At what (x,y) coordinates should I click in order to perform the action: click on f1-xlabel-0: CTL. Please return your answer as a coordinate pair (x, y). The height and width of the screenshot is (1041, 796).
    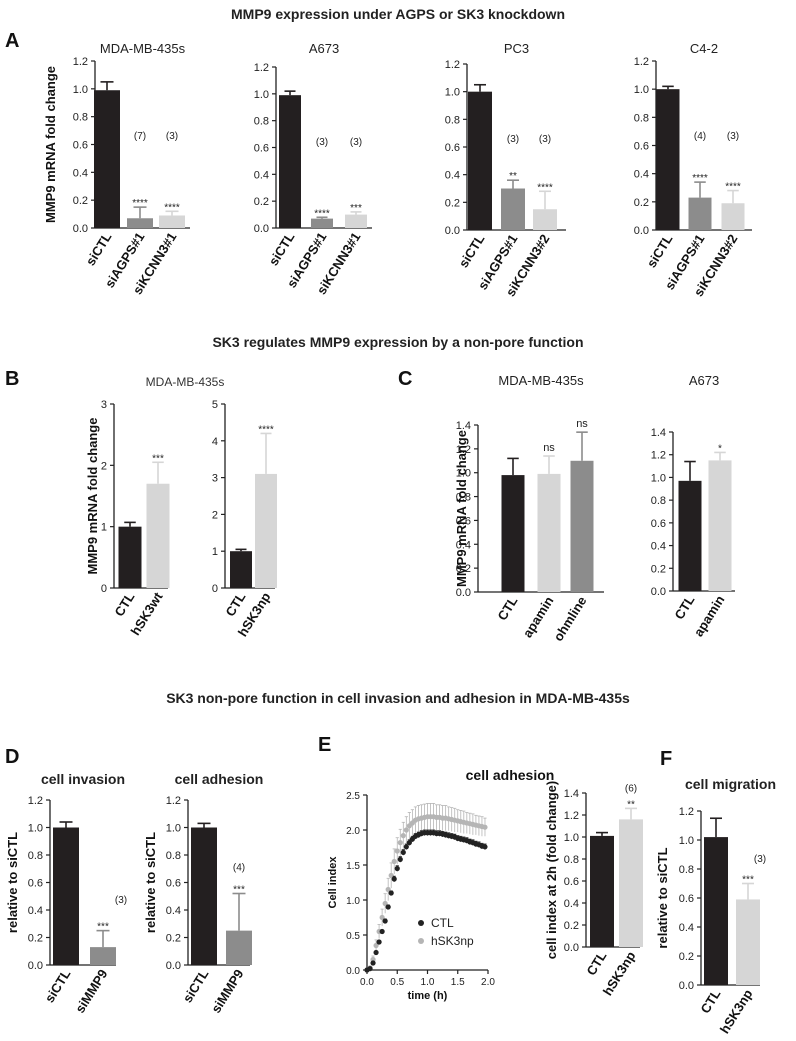
    Looking at the image, I should click on (710, 1001).